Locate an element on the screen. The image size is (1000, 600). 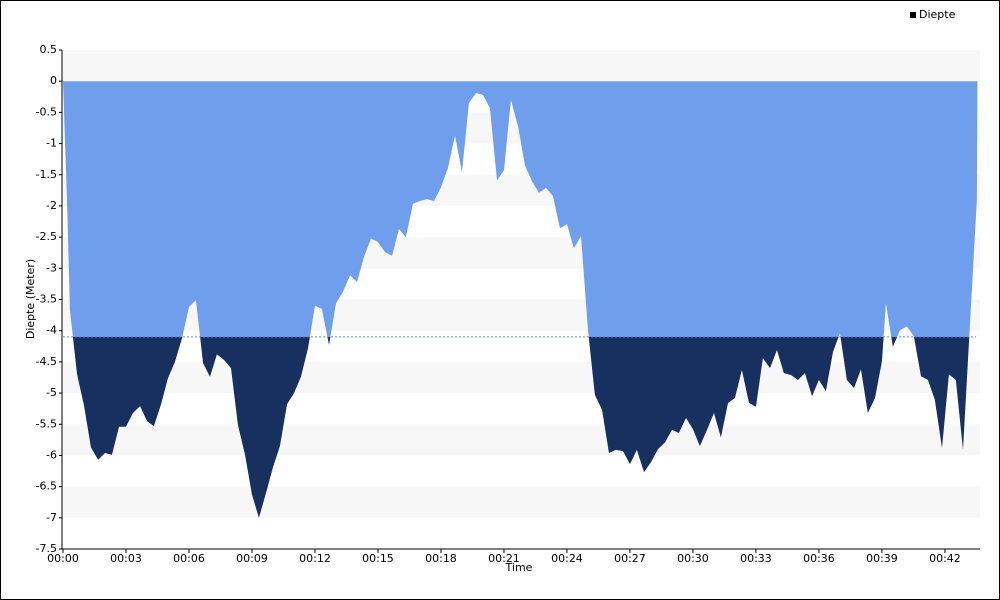
y-tick-label: -5 is located at coordinates (51, 392).